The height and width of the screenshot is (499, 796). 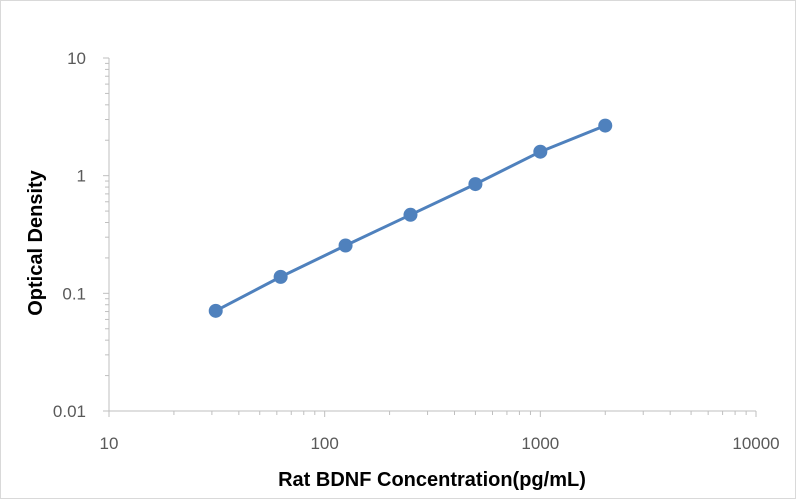 I want to click on x-axis-title: Rat BDNF Concentration(pg/mL), so click(x=432, y=480).